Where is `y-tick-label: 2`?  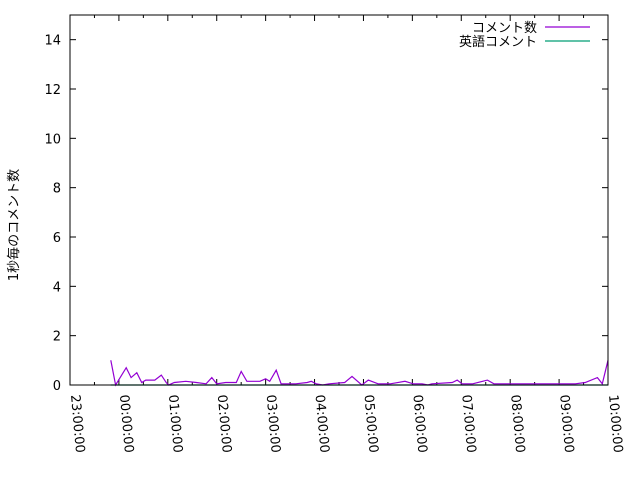 y-tick-label: 2 is located at coordinates (57, 337).